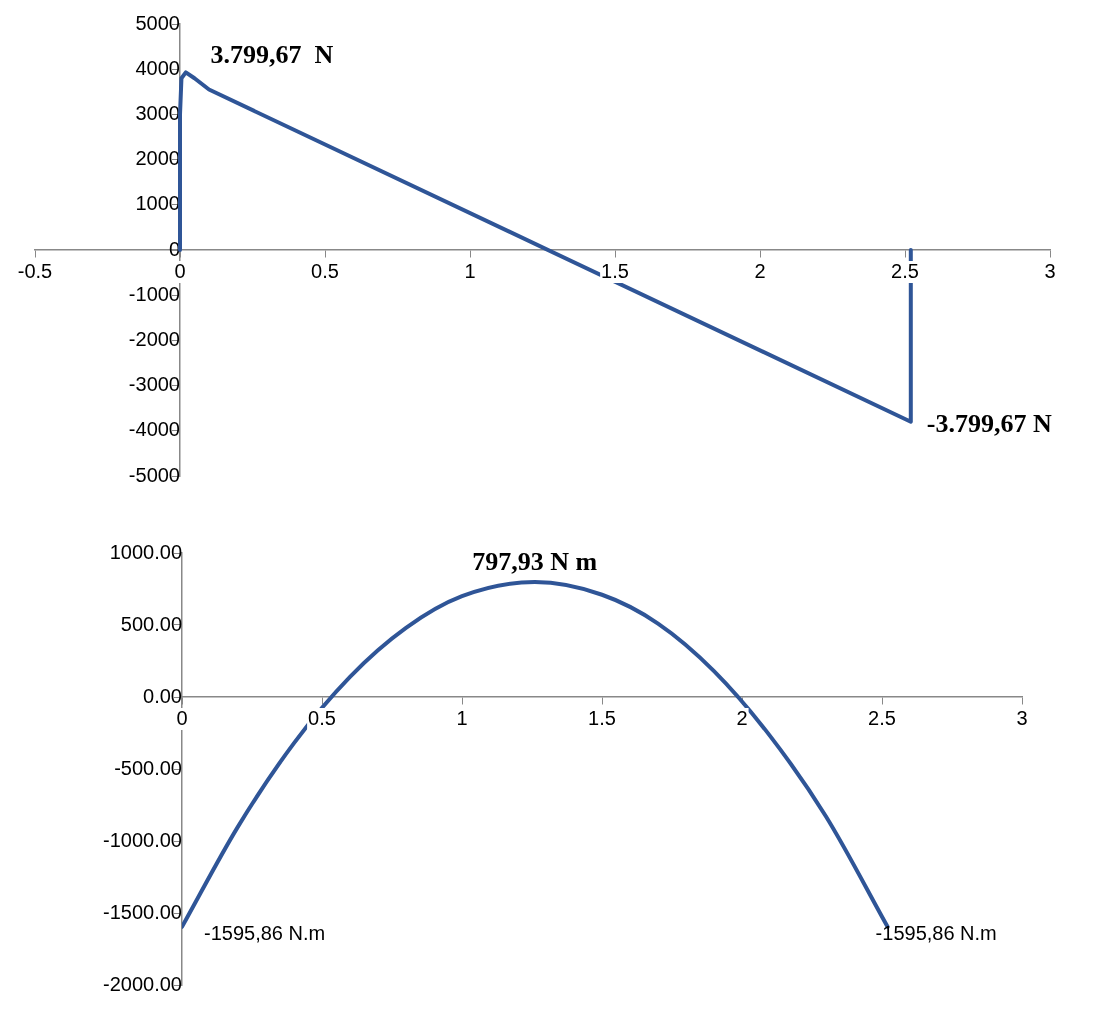 This screenshot has width=1120, height=1009. I want to click on x-tick-label: -0.5, so click(35, 270).